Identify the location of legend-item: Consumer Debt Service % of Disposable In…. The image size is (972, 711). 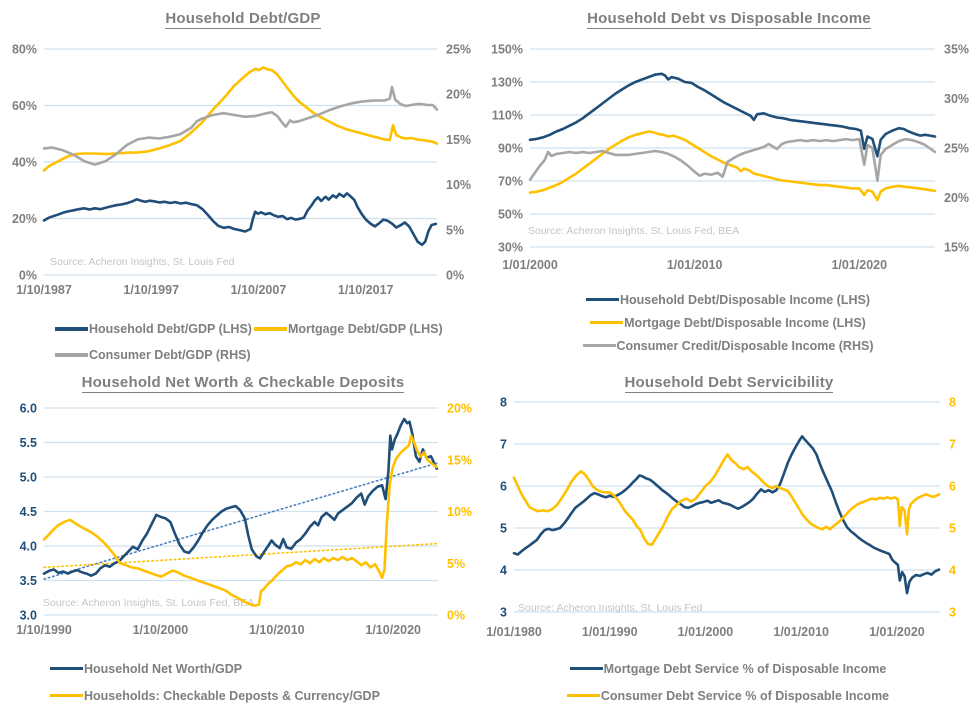
(727, 696).